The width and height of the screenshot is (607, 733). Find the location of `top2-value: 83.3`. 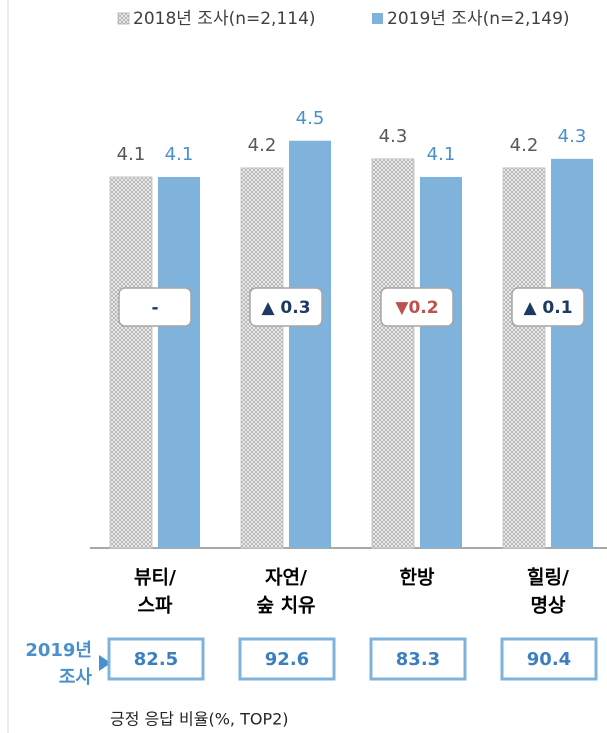

top2-value: 83.3 is located at coordinates (418, 659).